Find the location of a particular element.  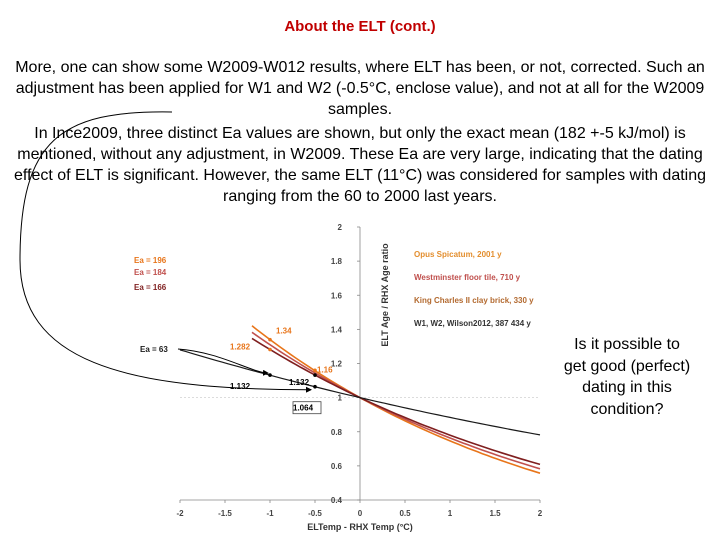

y-tick-label: 2 is located at coordinates (340, 227).